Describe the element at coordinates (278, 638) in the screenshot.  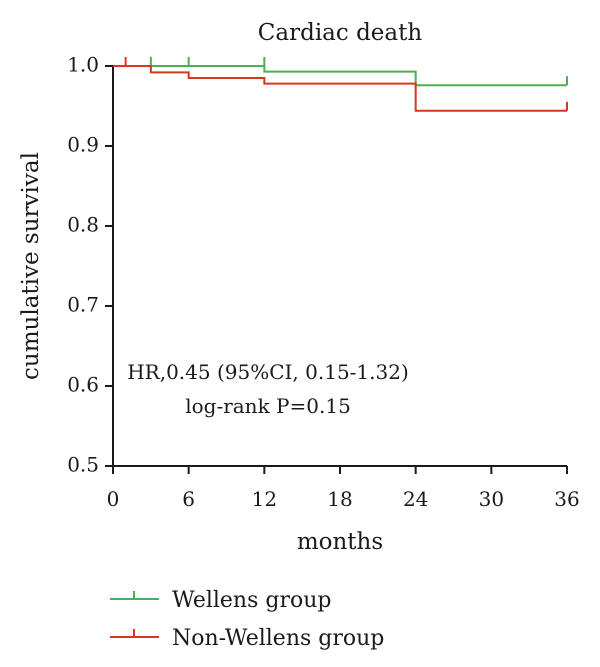
I see `legend-label-non-wellens: Non-Wellens group` at that location.